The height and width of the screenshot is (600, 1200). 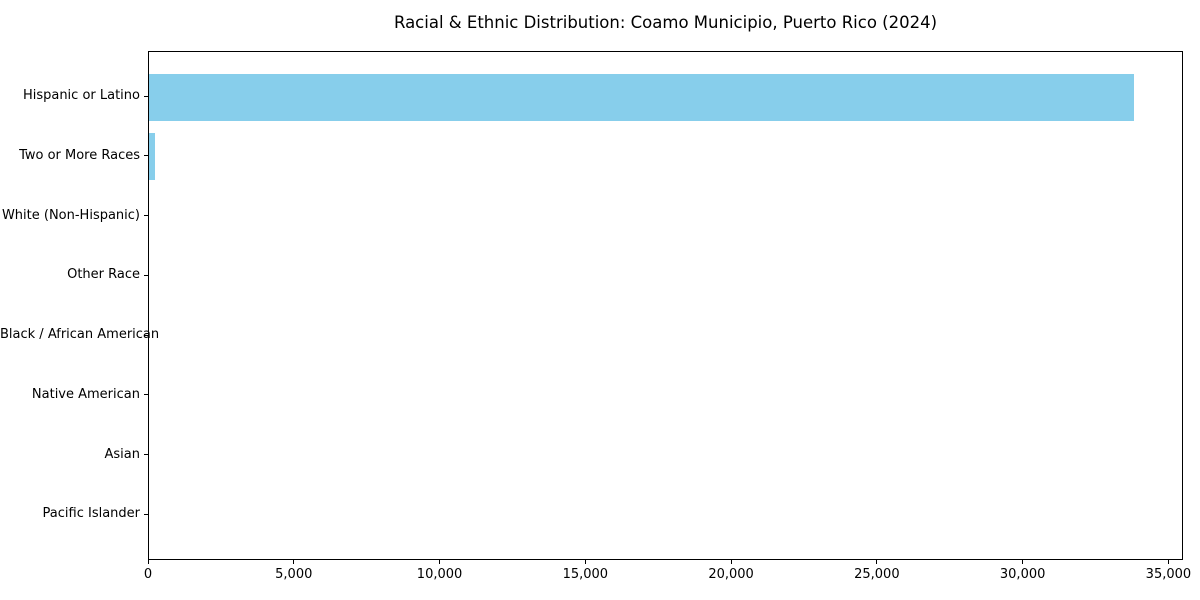 I want to click on y-tick-label: White (Non-Hispanic), so click(x=70, y=215).